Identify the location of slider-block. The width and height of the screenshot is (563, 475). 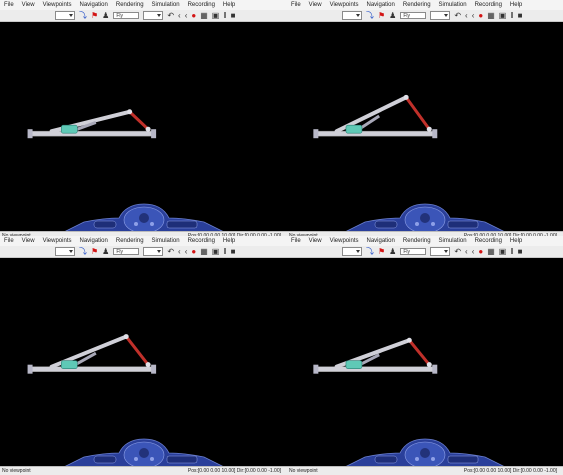
(69, 129).